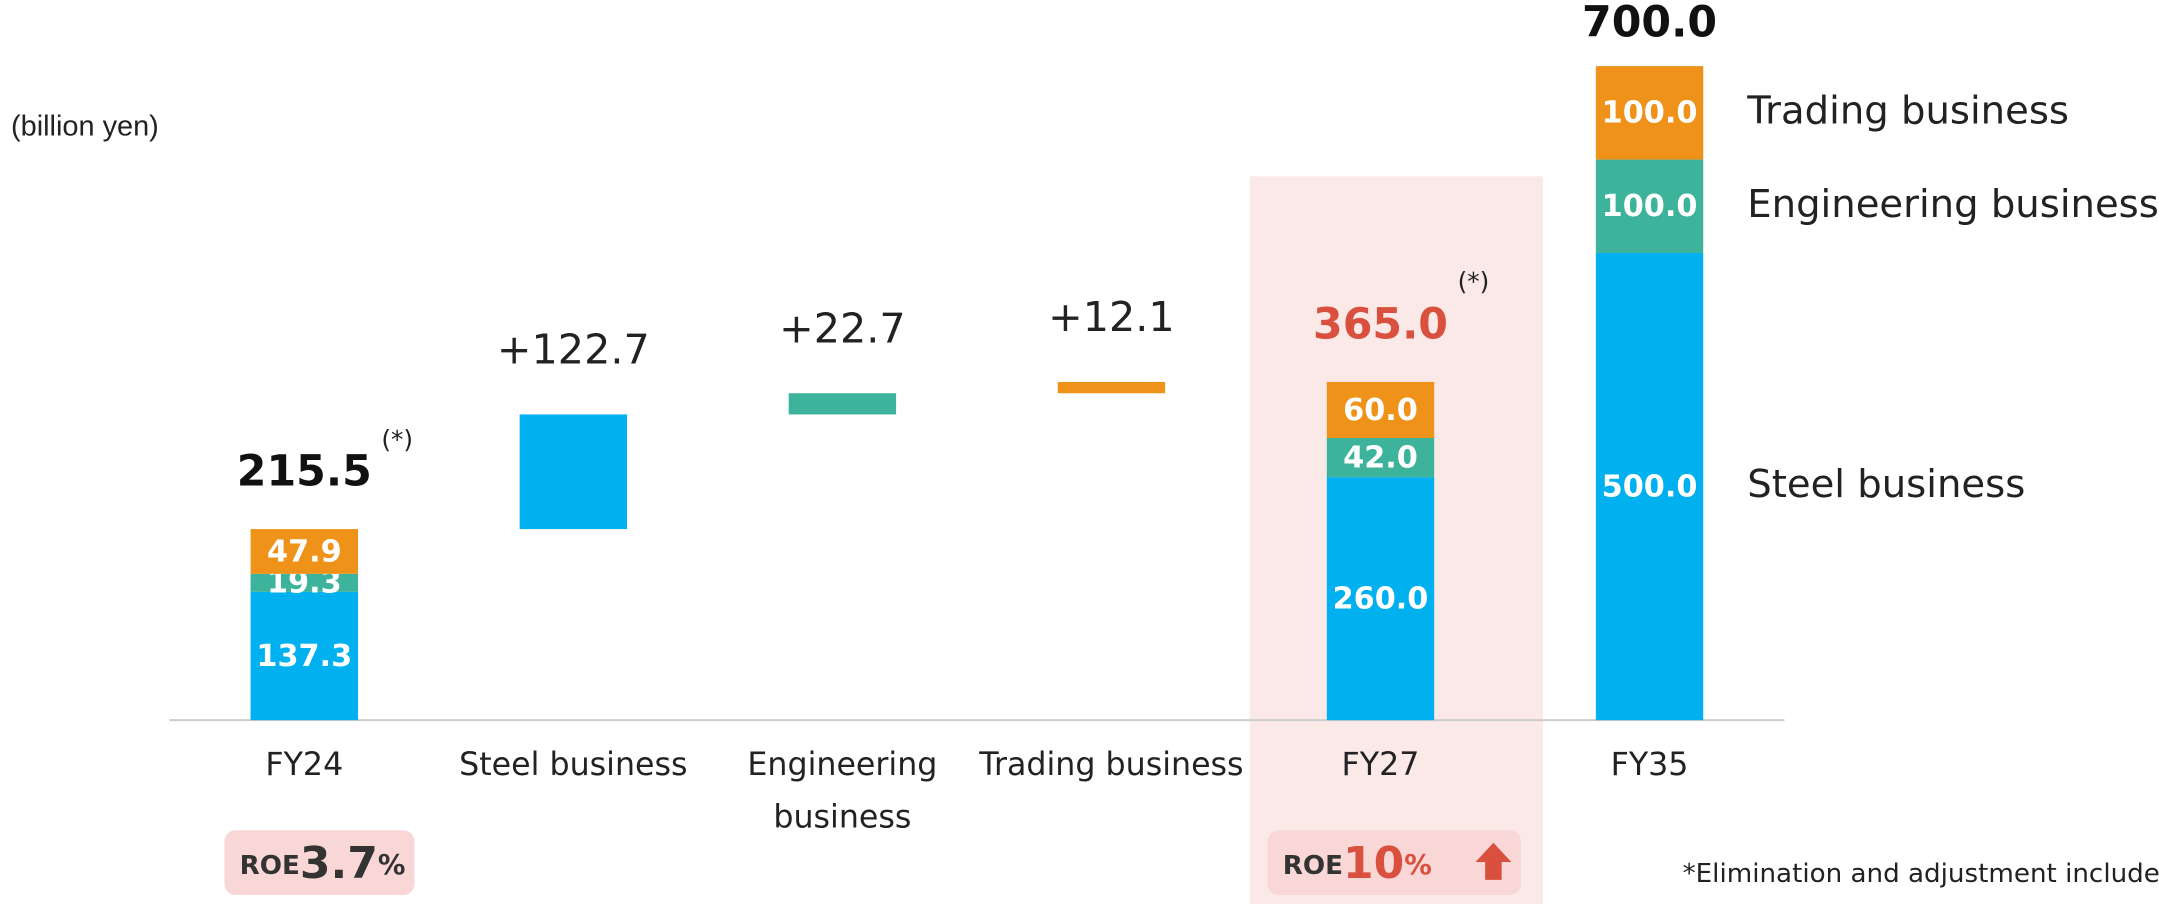  What do you see at coordinates (1921, 874) in the screenshot?
I see `footnote: *Elimination and adjustment included` at bounding box center [1921, 874].